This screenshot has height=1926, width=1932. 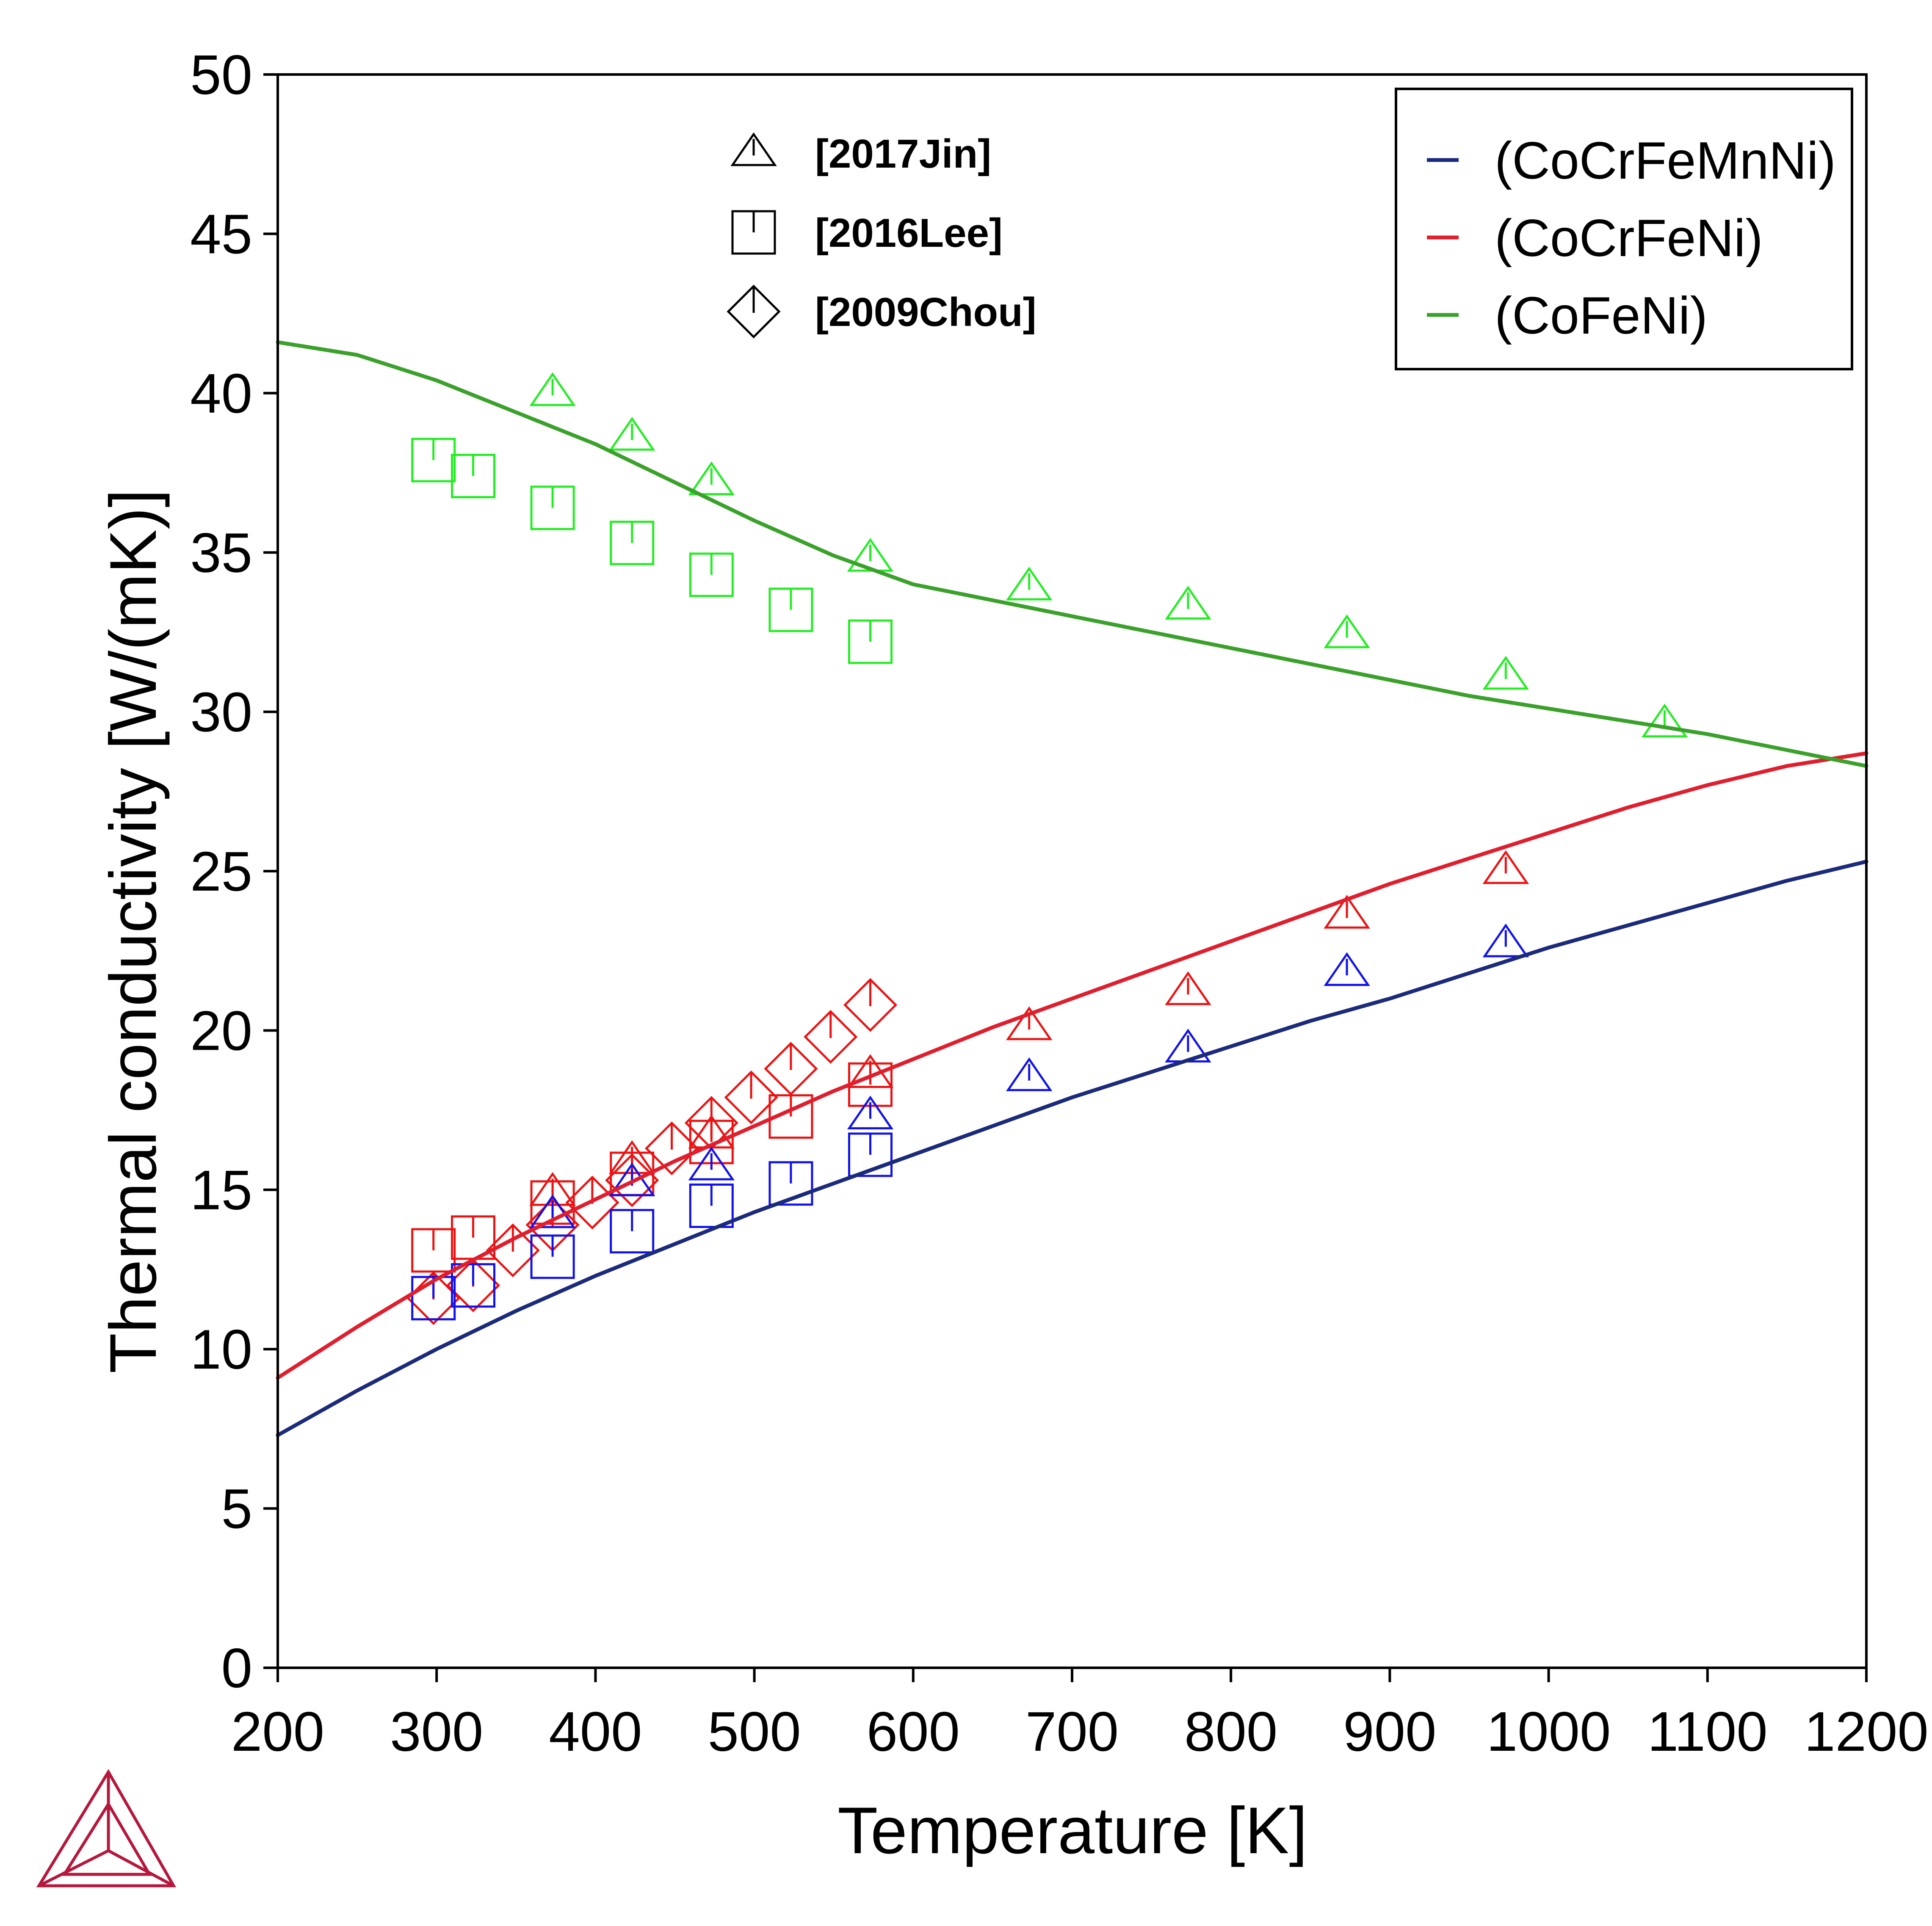 What do you see at coordinates (903, 154) in the screenshot?
I see `legend-ref-2017jin: [2017Jin]` at bounding box center [903, 154].